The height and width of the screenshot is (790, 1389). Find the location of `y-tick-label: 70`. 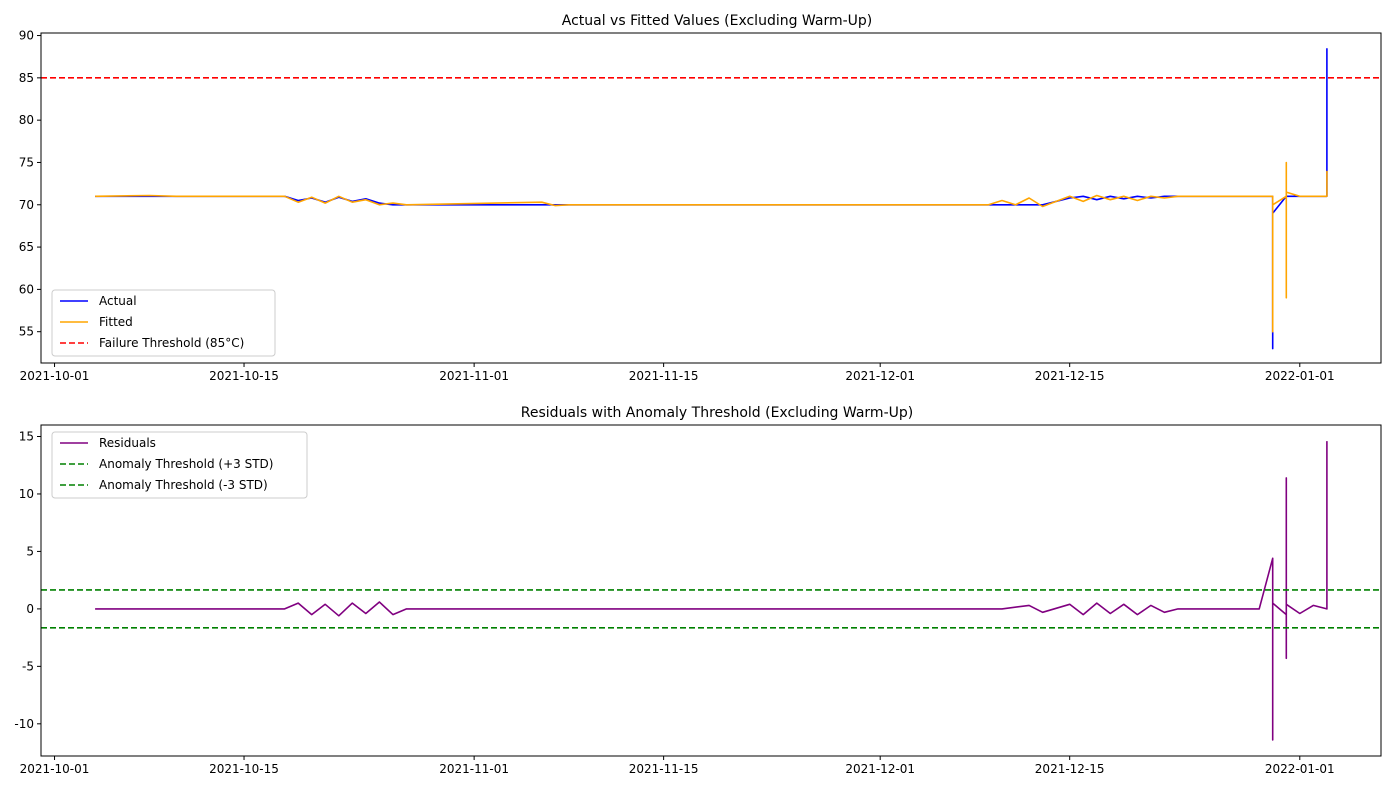

y-tick-label: 70 is located at coordinates (26, 205).